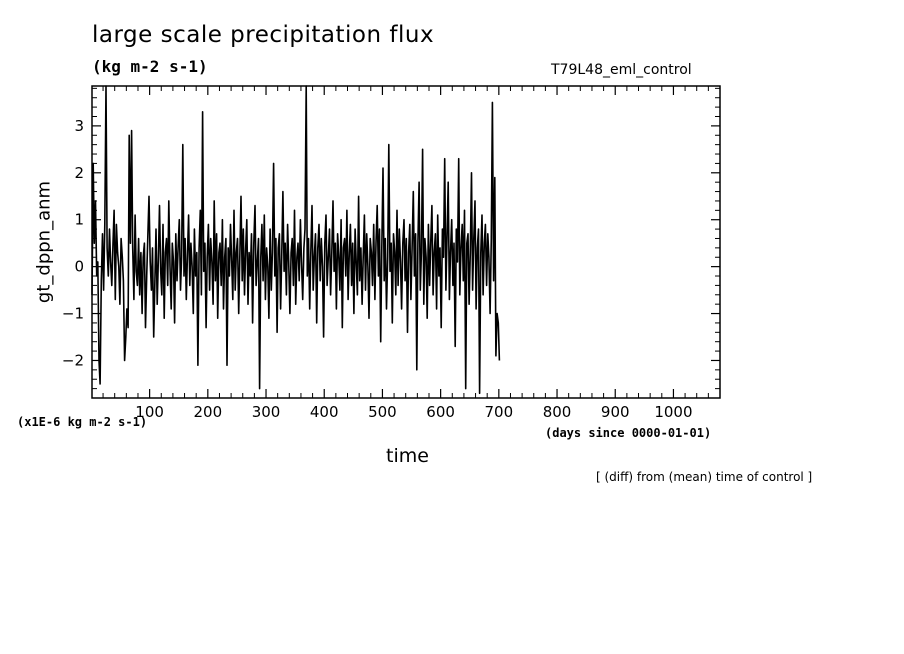 This screenshot has width=904, height=654. What do you see at coordinates (615, 412) in the screenshot?
I see `x-tick-label-900: 900` at bounding box center [615, 412].